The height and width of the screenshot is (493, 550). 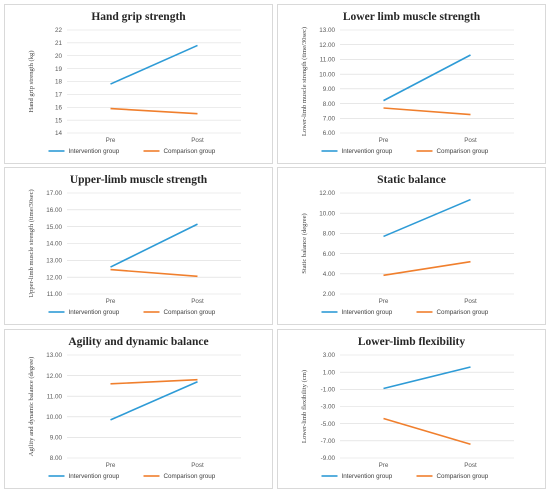 What do you see at coordinates (329, 372) in the screenshot?
I see `y-tick-label: 1.00` at bounding box center [329, 372].